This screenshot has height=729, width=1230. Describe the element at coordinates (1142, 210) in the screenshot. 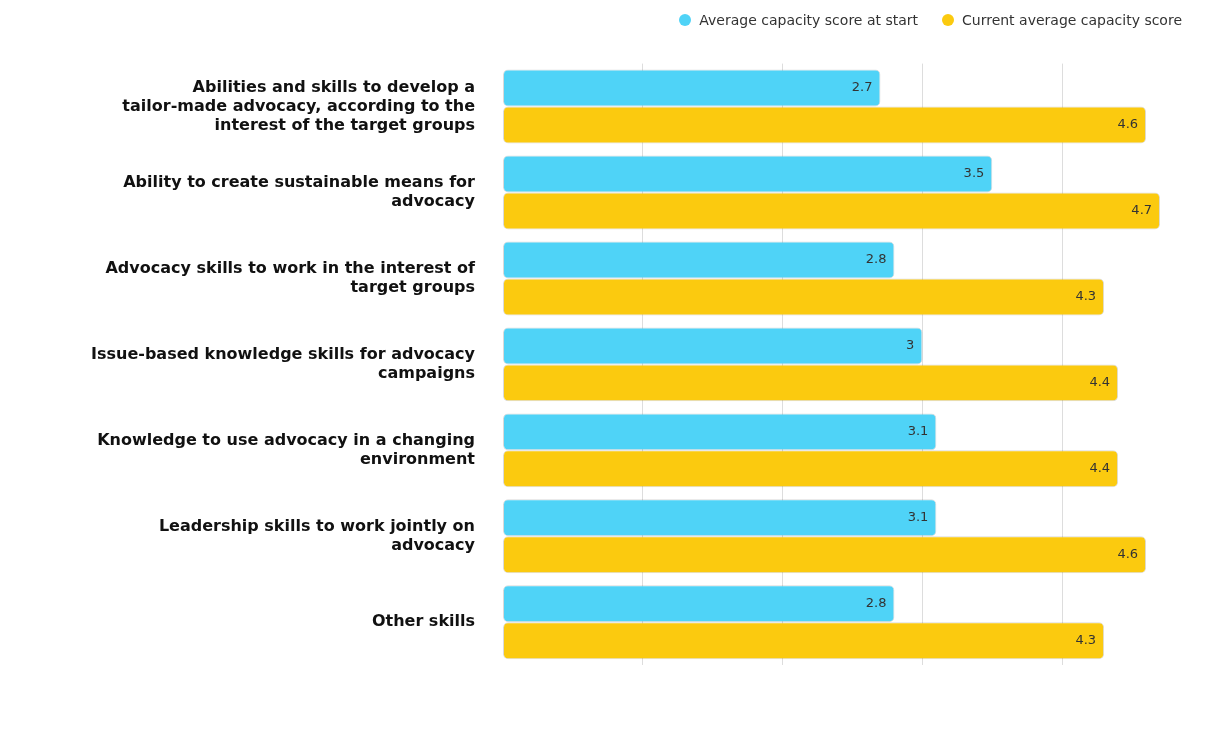

I see `data-label: 4.7` at that location.